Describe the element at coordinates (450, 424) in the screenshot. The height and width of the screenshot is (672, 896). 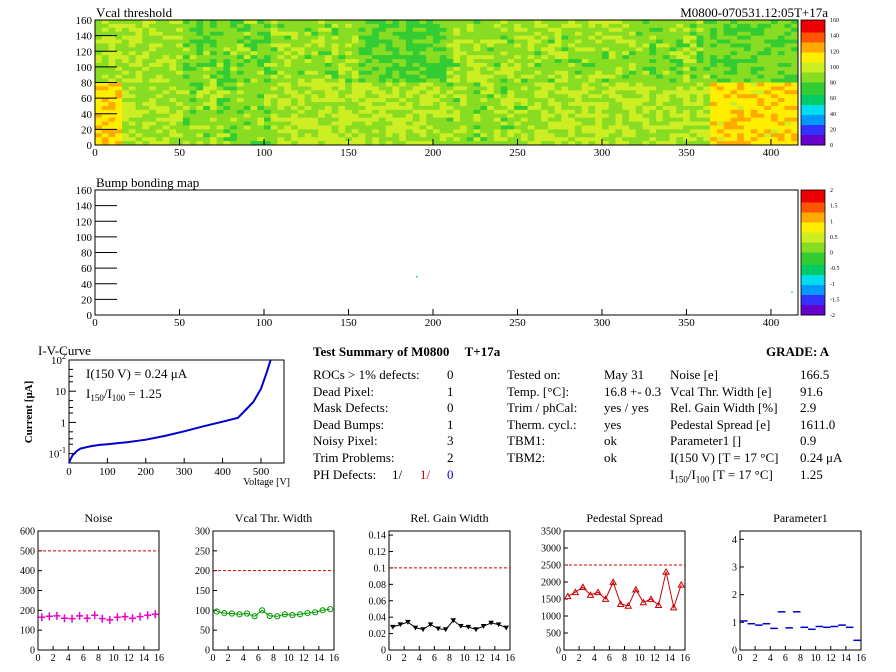
I see `defect-value: 1` at that location.